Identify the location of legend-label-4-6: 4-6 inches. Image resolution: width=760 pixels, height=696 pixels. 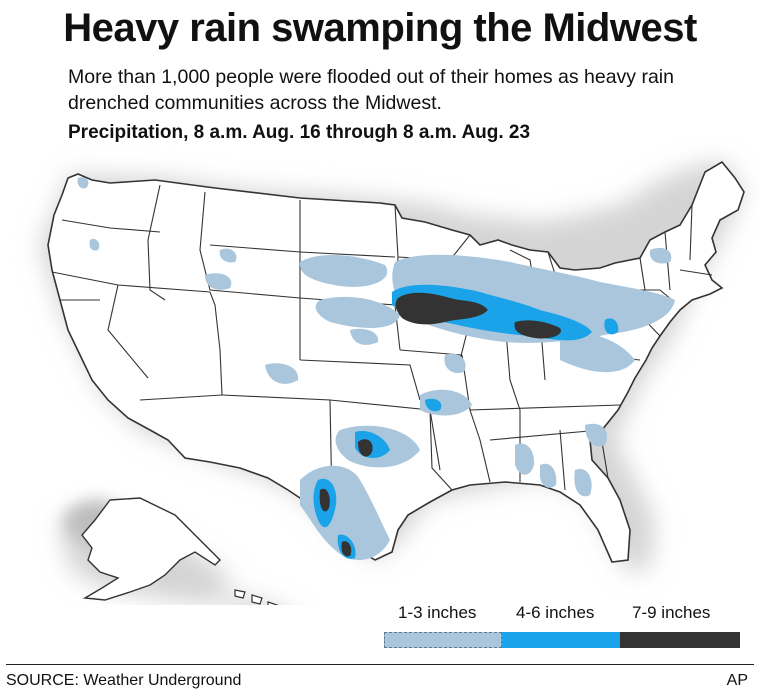
(555, 612).